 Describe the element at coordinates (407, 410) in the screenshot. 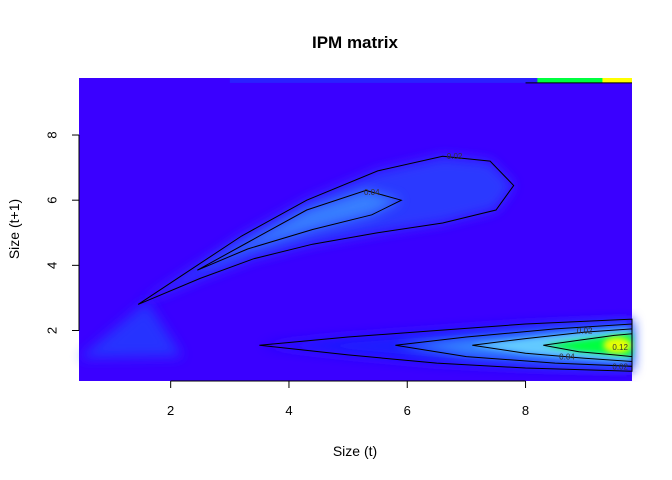

I see `x-tick-label-2: 6` at that location.